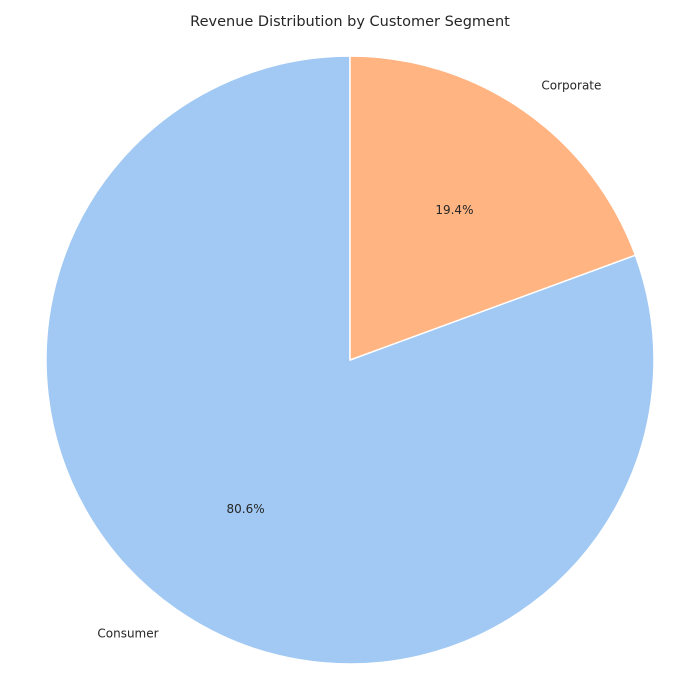 The height and width of the screenshot is (700, 700). What do you see at coordinates (246, 509) in the screenshot?
I see `slice-percent-consumer: 80.6%` at bounding box center [246, 509].